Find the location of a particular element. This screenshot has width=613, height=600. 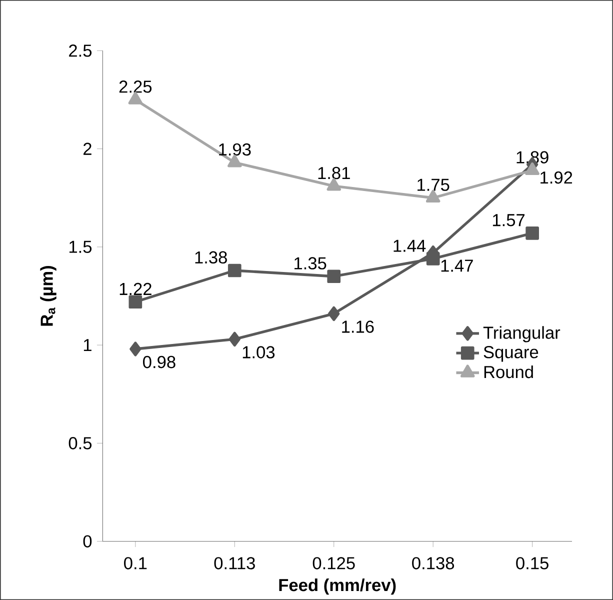

legend-label: Round is located at coordinates (508, 371).